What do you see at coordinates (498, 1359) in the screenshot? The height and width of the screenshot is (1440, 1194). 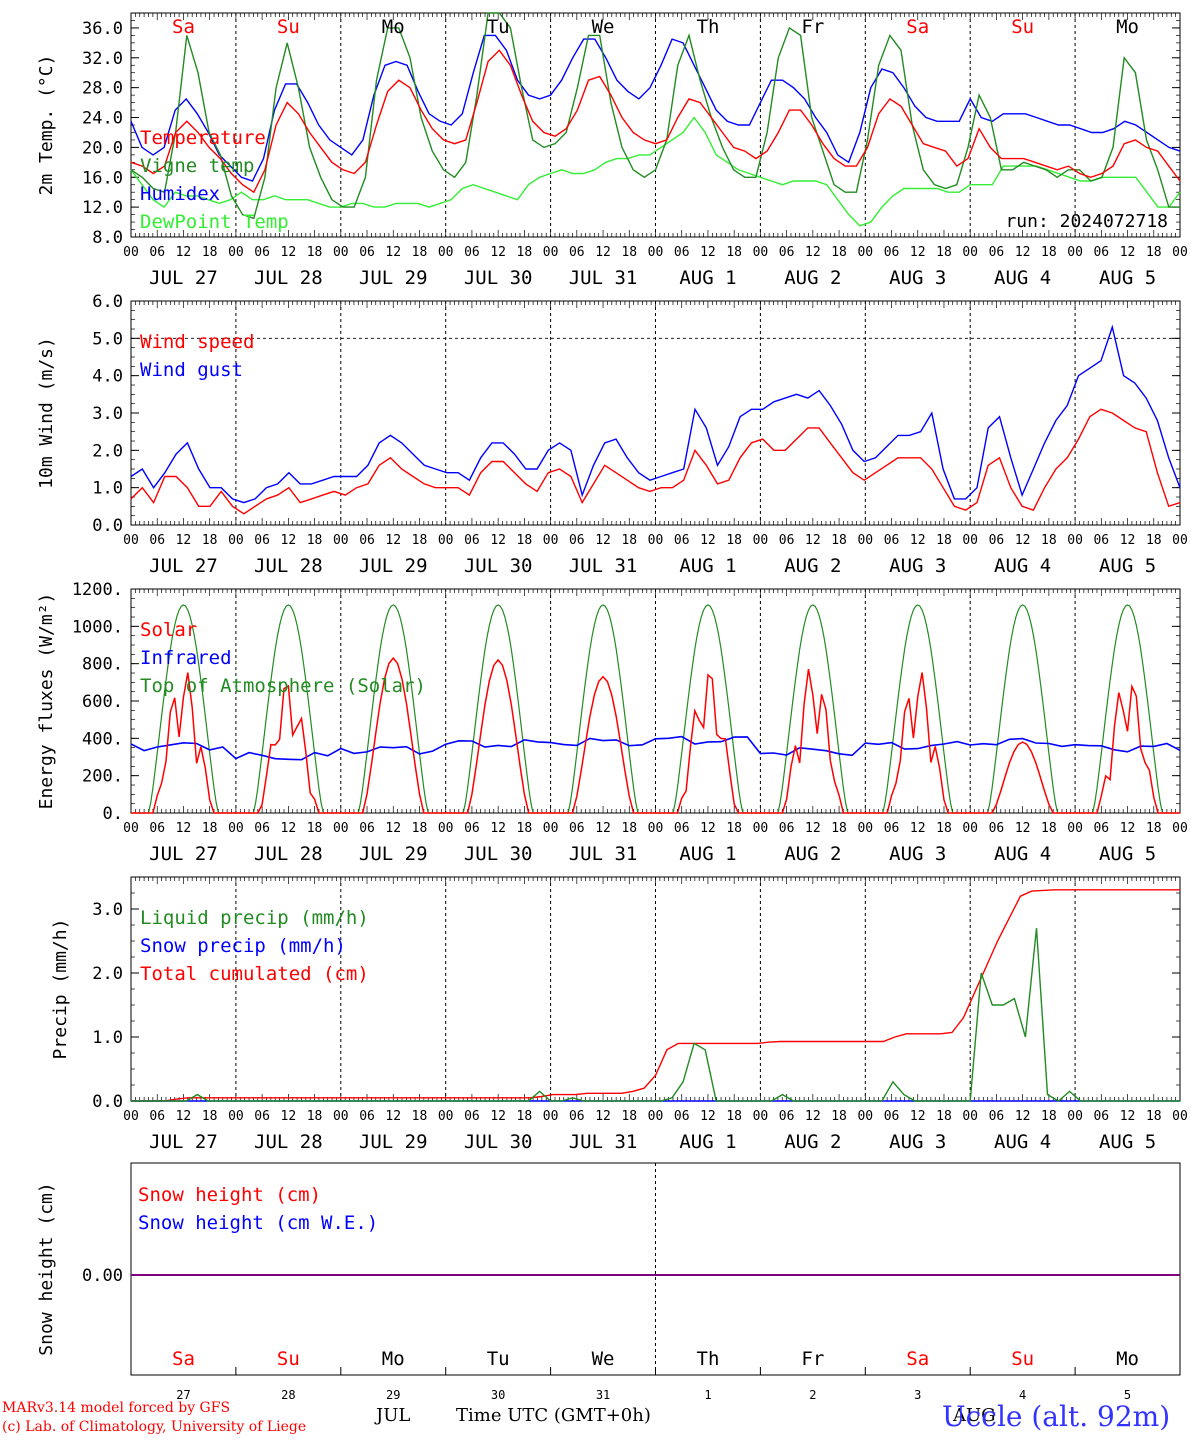 I see `weekday-label-bottom: Tu` at bounding box center [498, 1359].